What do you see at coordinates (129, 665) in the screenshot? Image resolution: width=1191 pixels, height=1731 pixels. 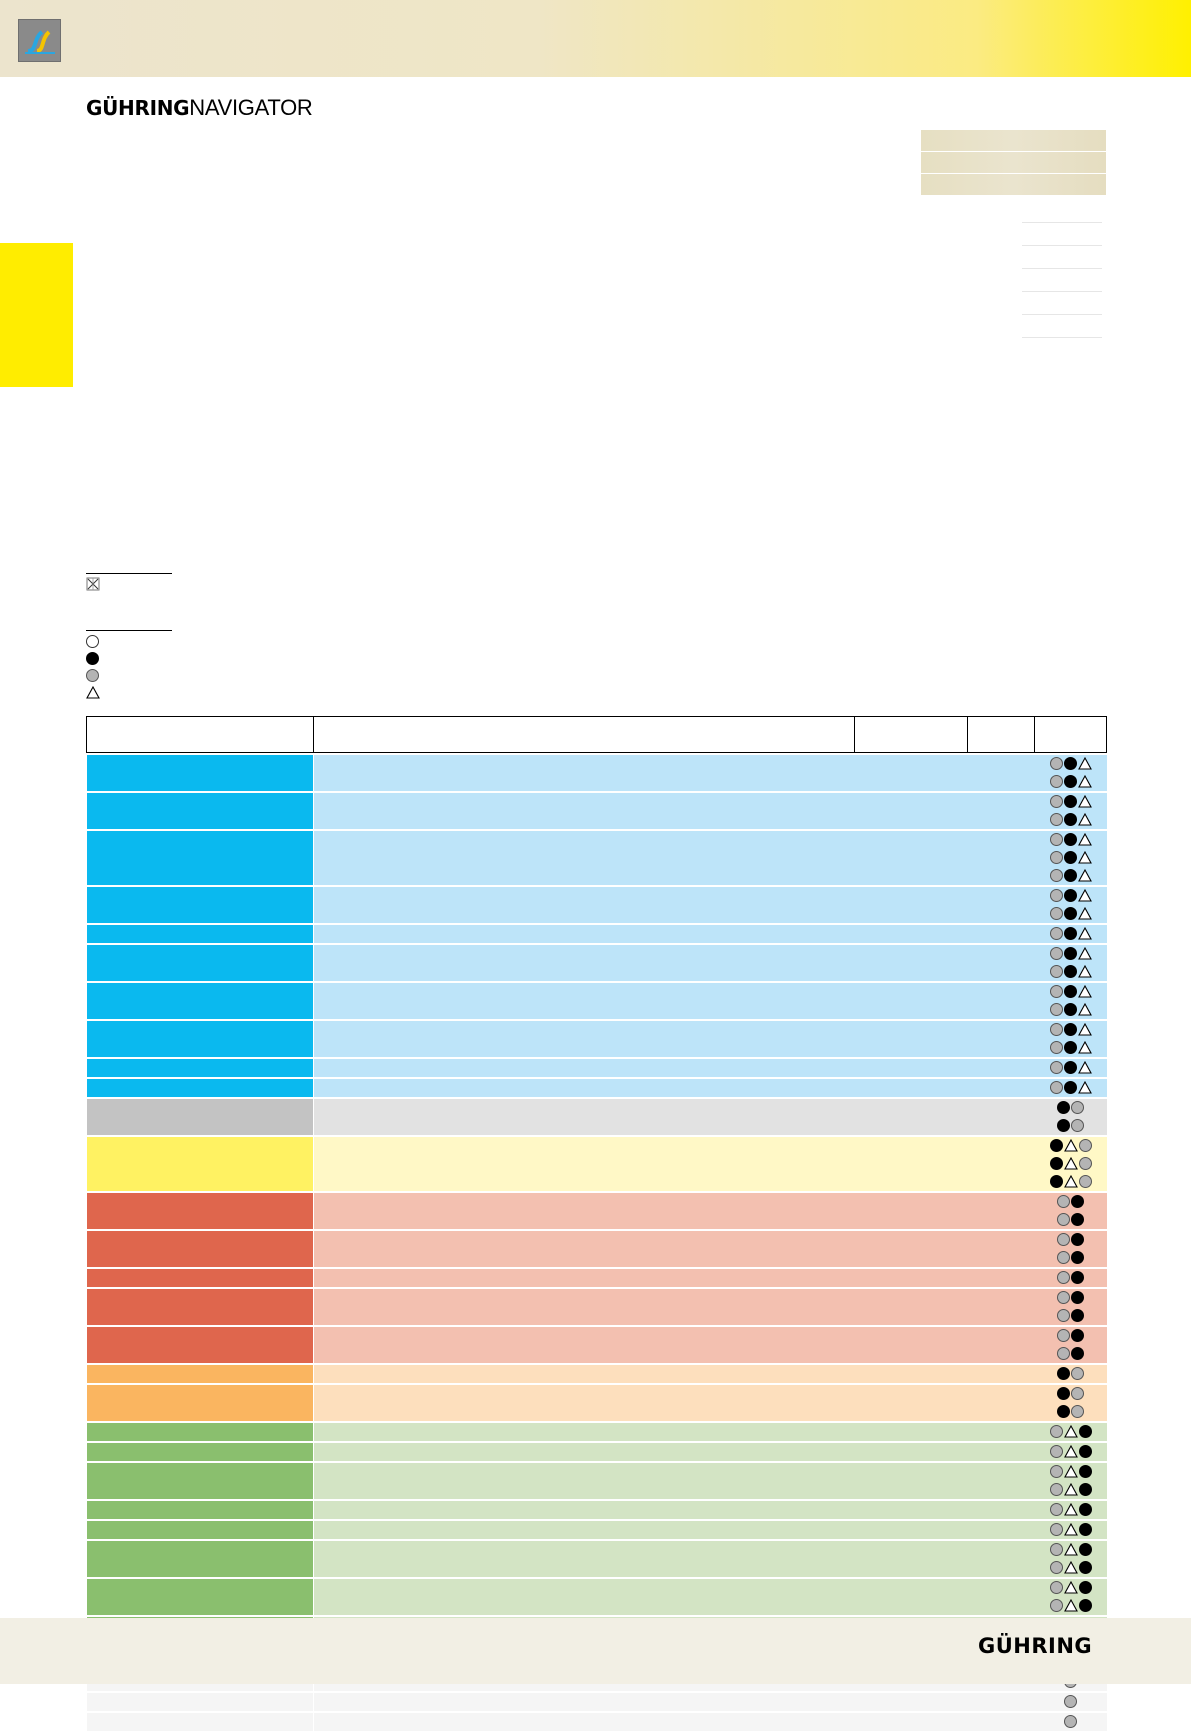 I see `legend-symbols` at bounding box center [129, 665].